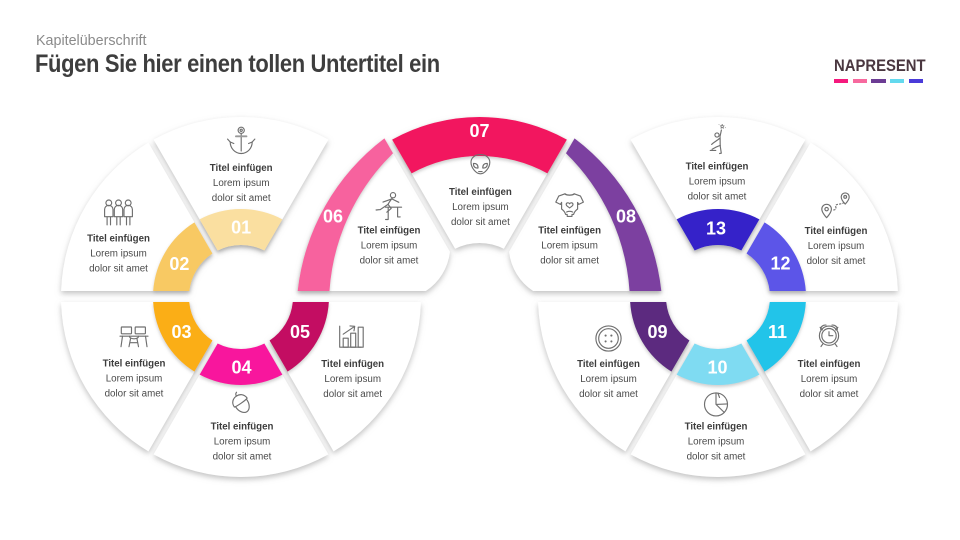 The image size is (960, 540). Describe the element at coordinates (657, 332) in the screenshot. I see `svg-text: 09` at that location.